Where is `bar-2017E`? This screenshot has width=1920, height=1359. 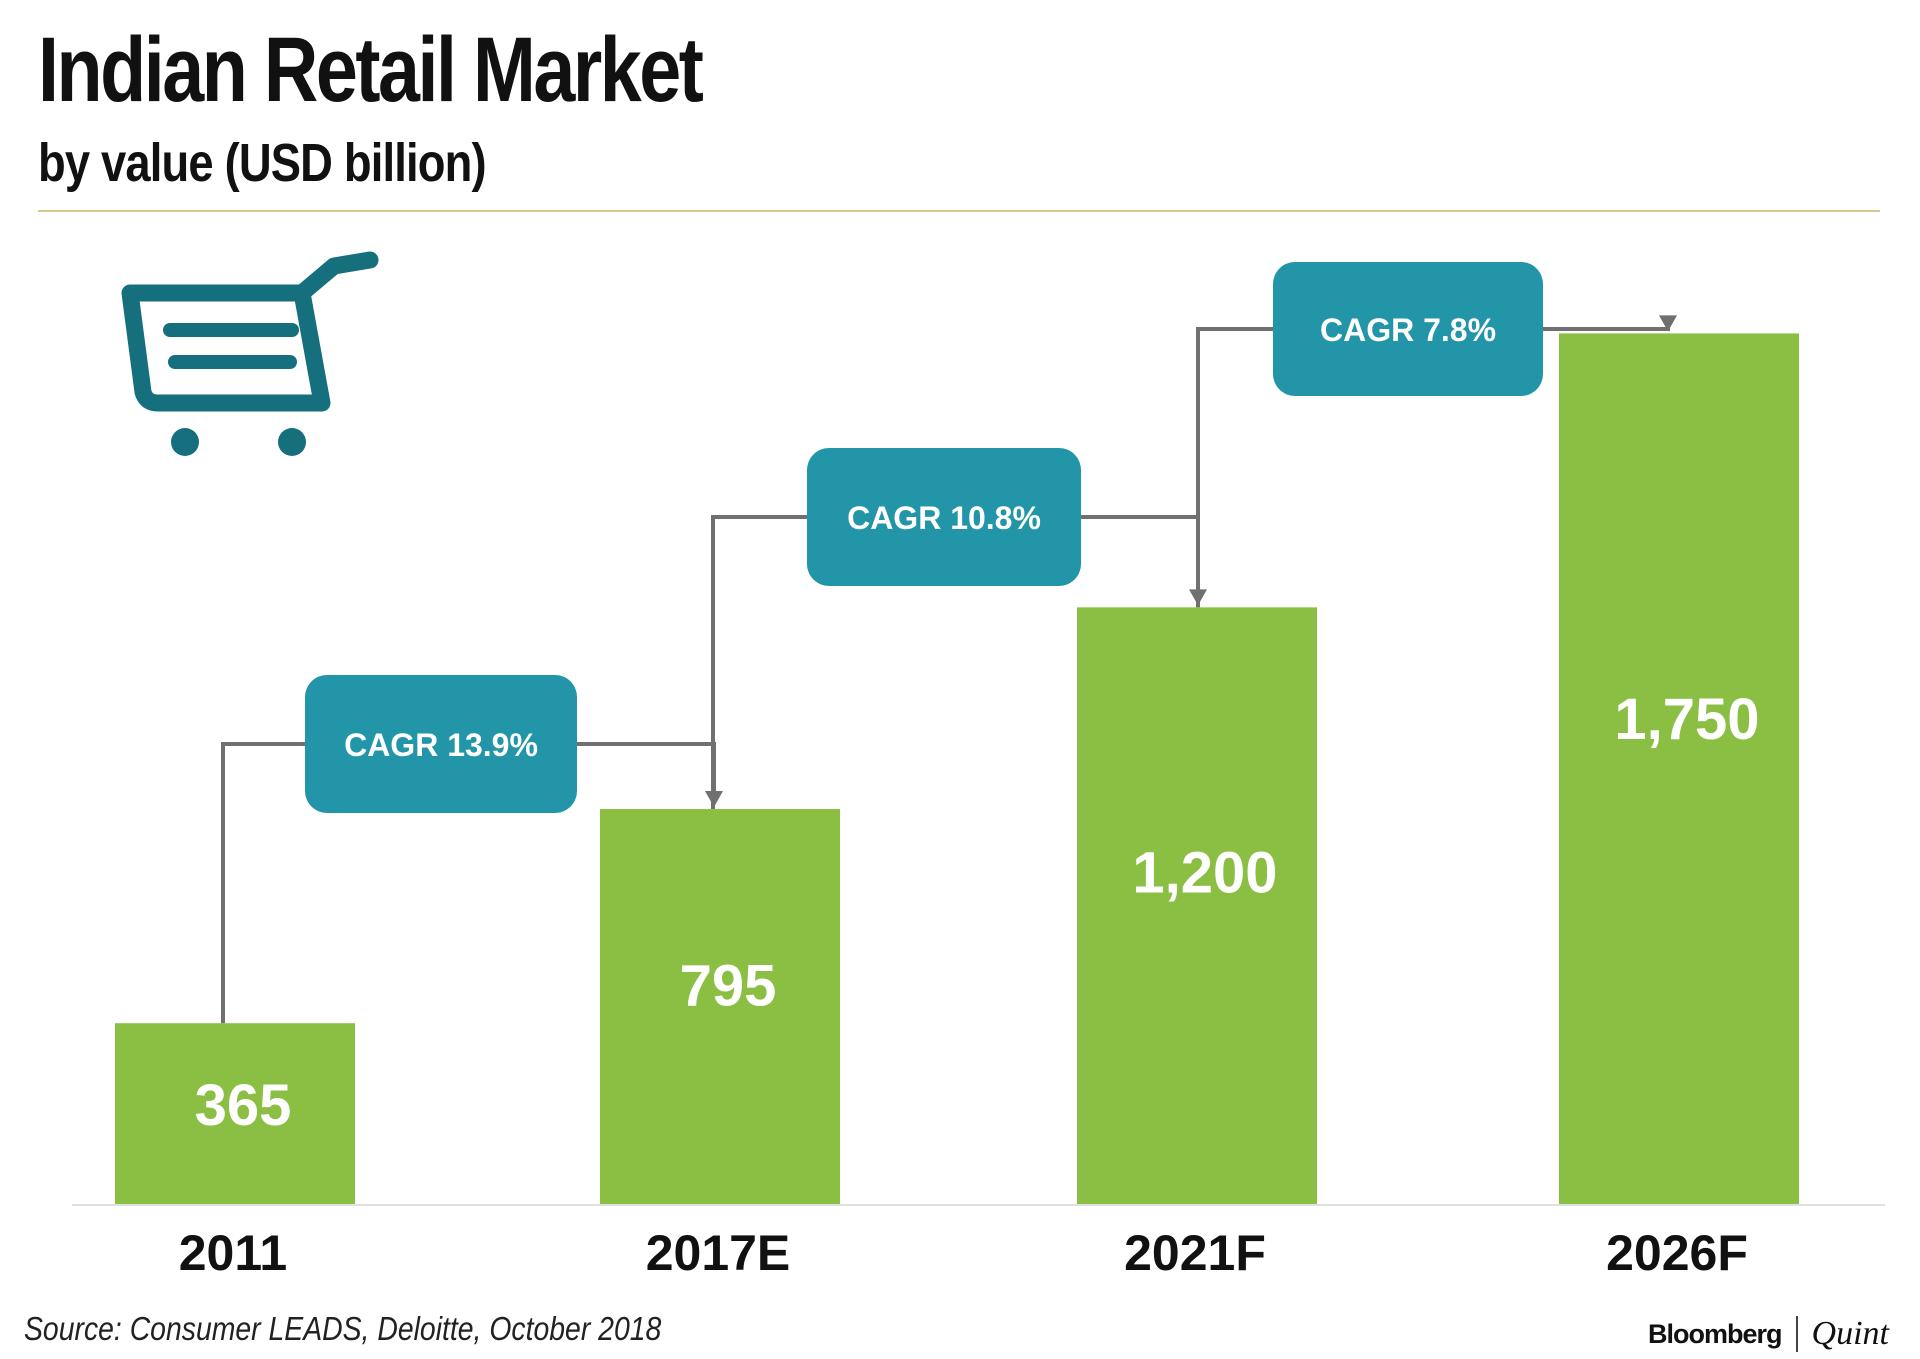 bar-2017E is located at coordinates (720, 1007).